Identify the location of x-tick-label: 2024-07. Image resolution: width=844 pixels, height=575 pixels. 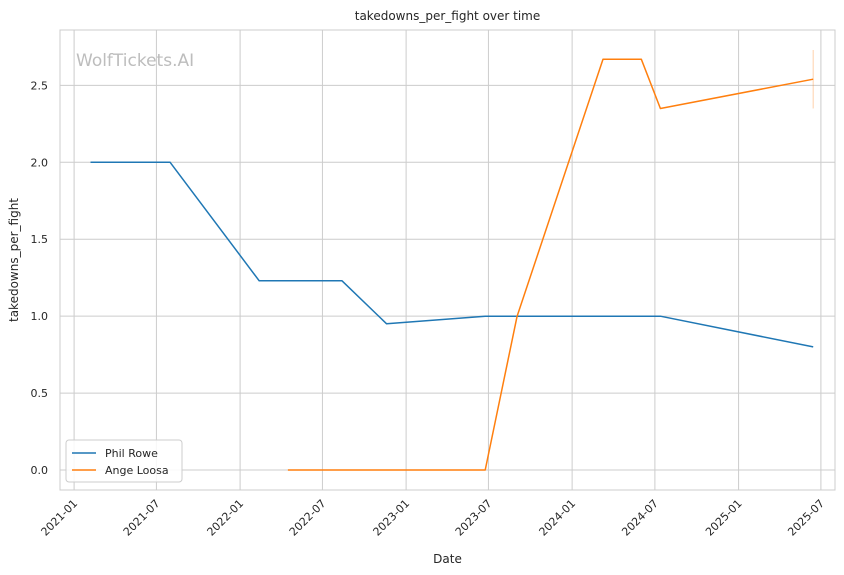
(640, 518).